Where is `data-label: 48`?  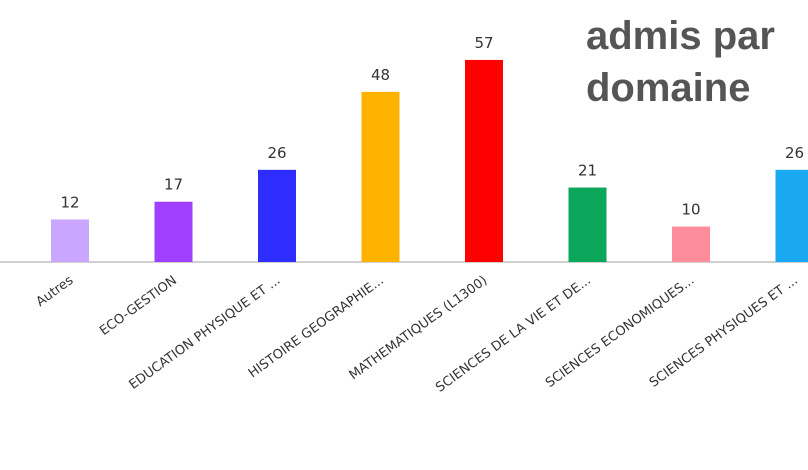
data-label: 48 is located at coordinates (380, 75).